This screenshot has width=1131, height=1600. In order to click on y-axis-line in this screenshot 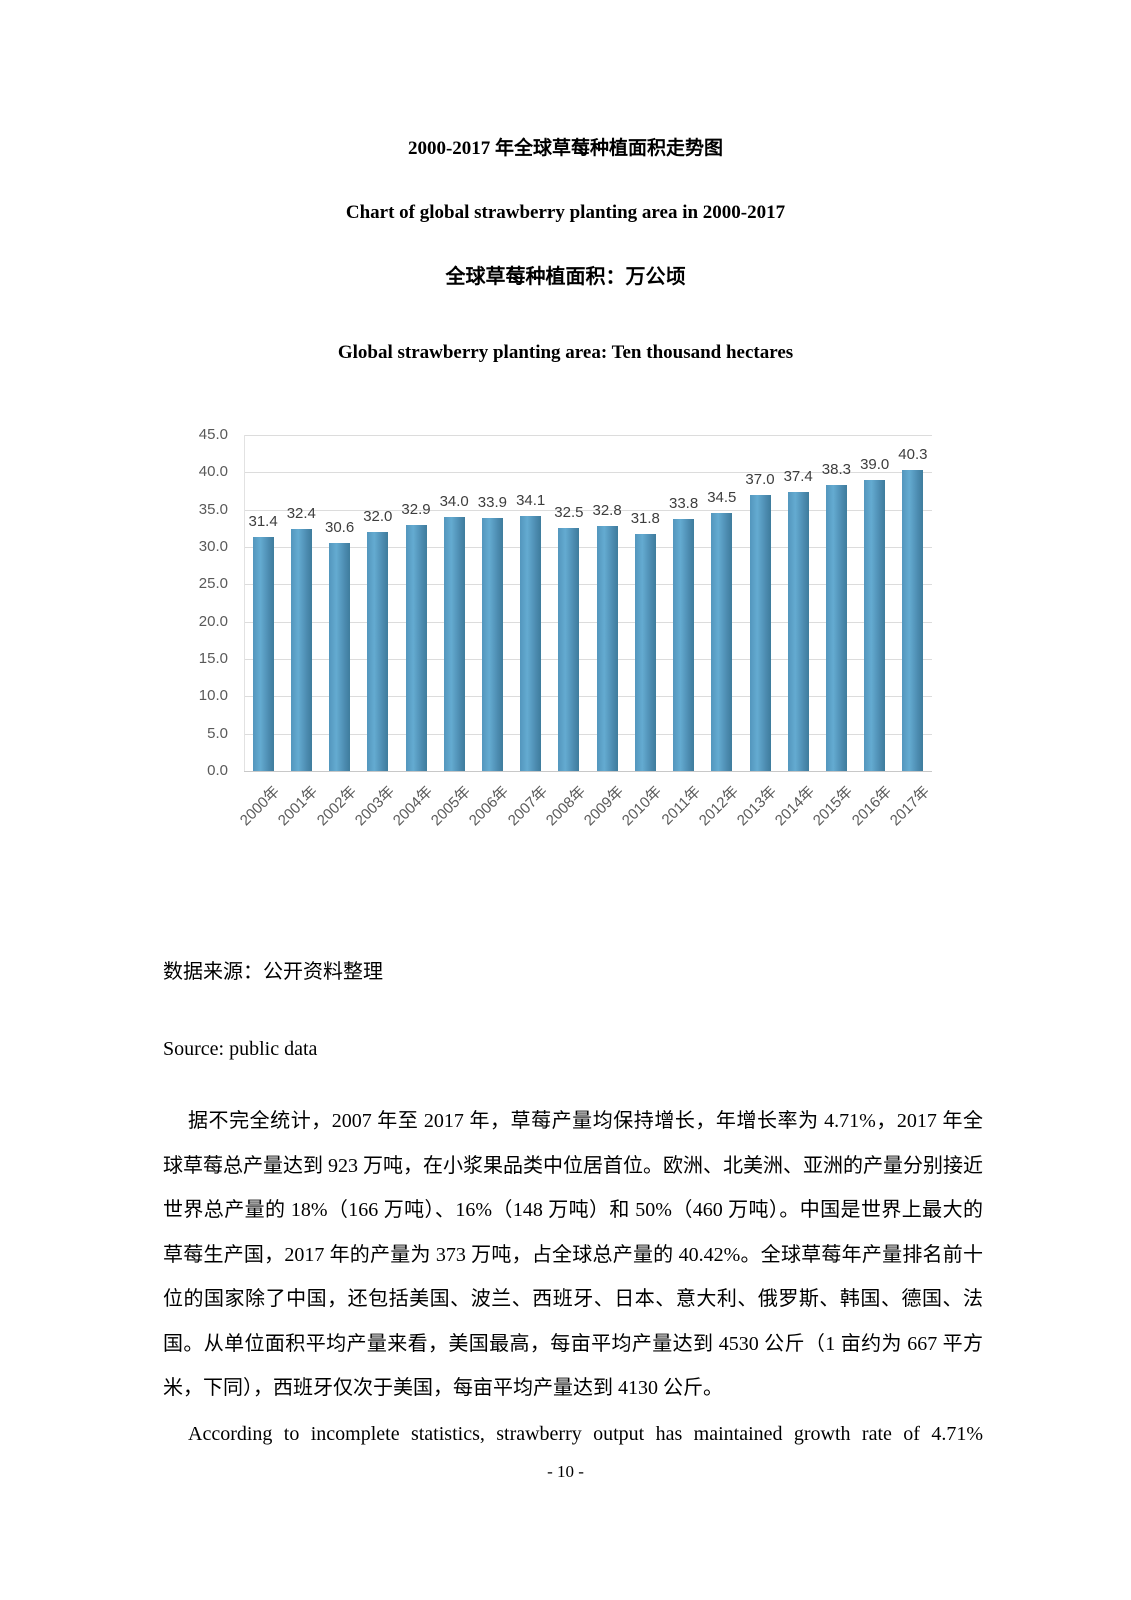, I will do `click(244, 603)`.